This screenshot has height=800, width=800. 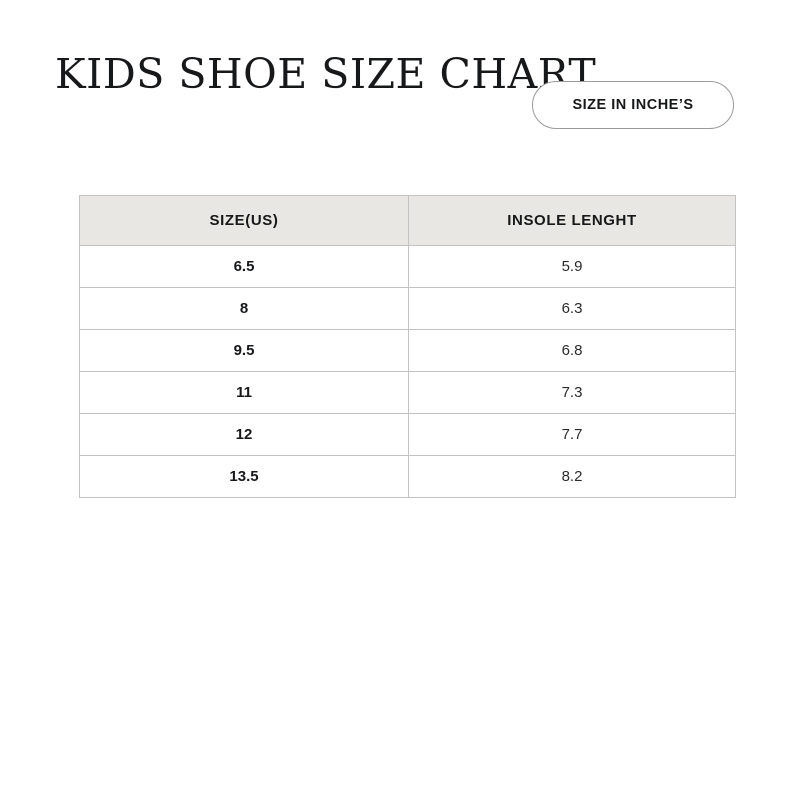 I want to click on table-row: 6.5 5.9, so click(x=407, y=266).